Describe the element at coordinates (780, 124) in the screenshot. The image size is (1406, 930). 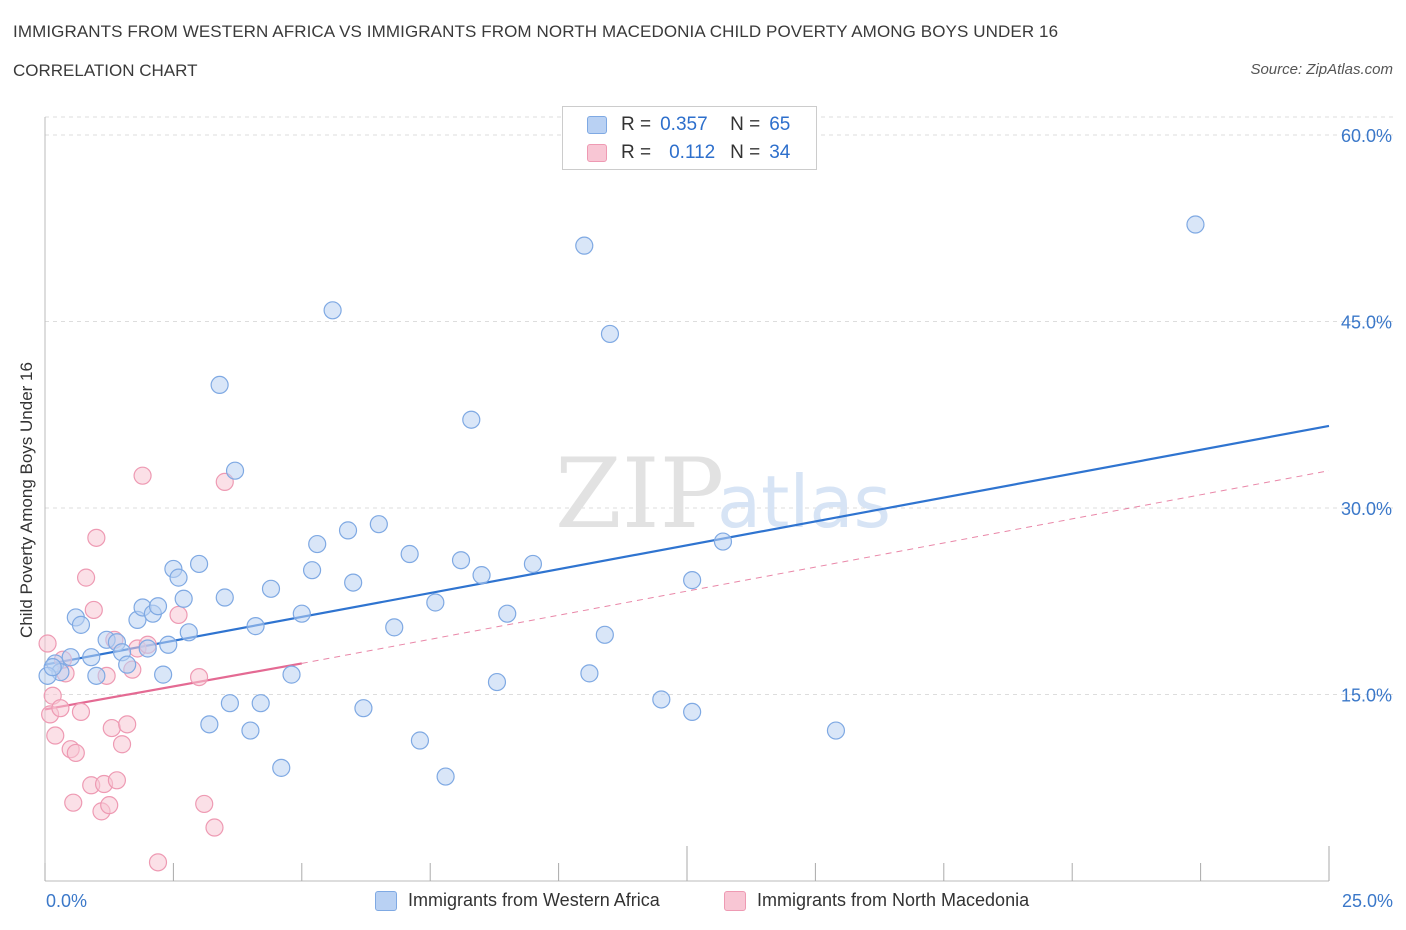
I see `legend-n-value: 65` at that location.